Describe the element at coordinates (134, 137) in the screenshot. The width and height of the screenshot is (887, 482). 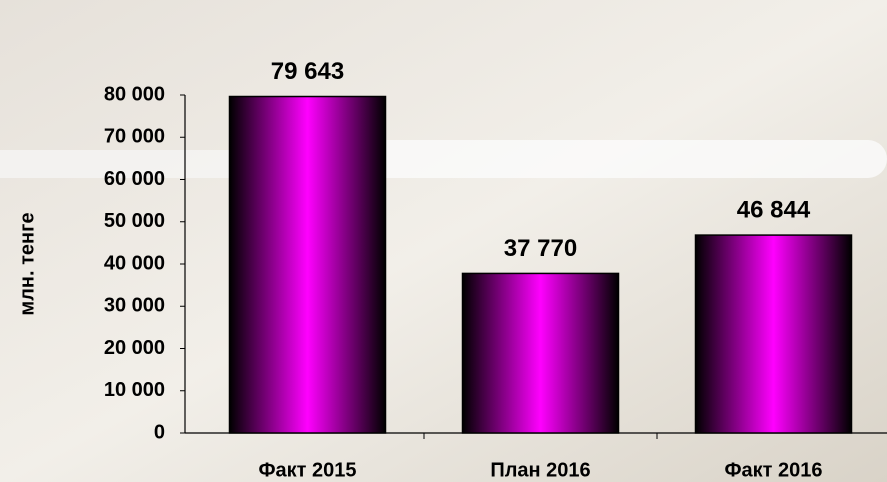
I see `y-tick-label: 70 000` at that location.